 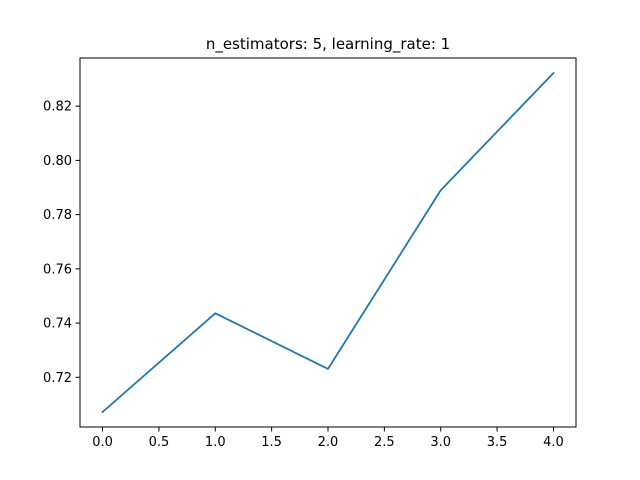 What do you see at coordinates (57, 324) in the screenshot?
I see `y-tick-label: 0.74` at bounding box center [57, 324].